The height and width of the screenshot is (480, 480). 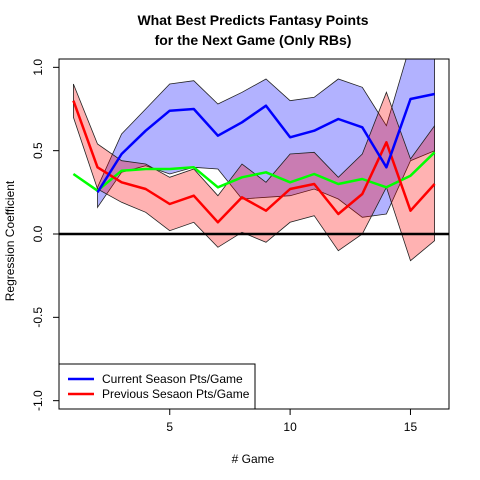 I want to click on y-tick-label: 1.0, so click(x=38, y=67).